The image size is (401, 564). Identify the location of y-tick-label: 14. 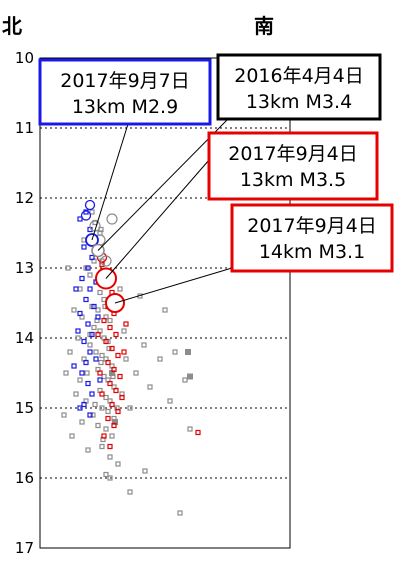
(24, 338).